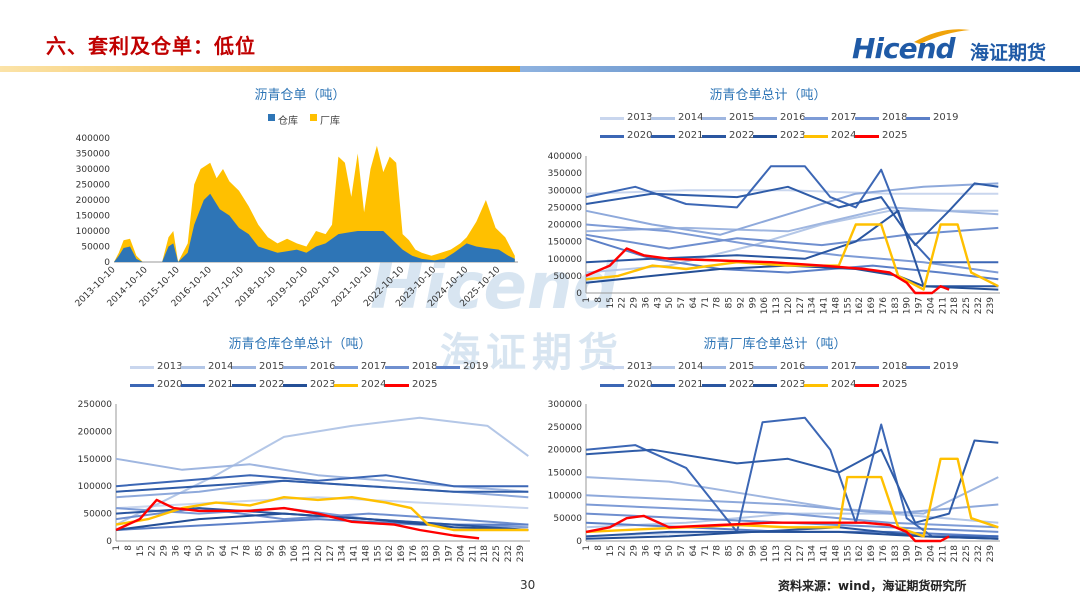 The width and height of the screenshot is (1080, 607). Describe the element at coordinates (942, 36) in the screenshot. I see `logo-swoosh-icon` at that location.